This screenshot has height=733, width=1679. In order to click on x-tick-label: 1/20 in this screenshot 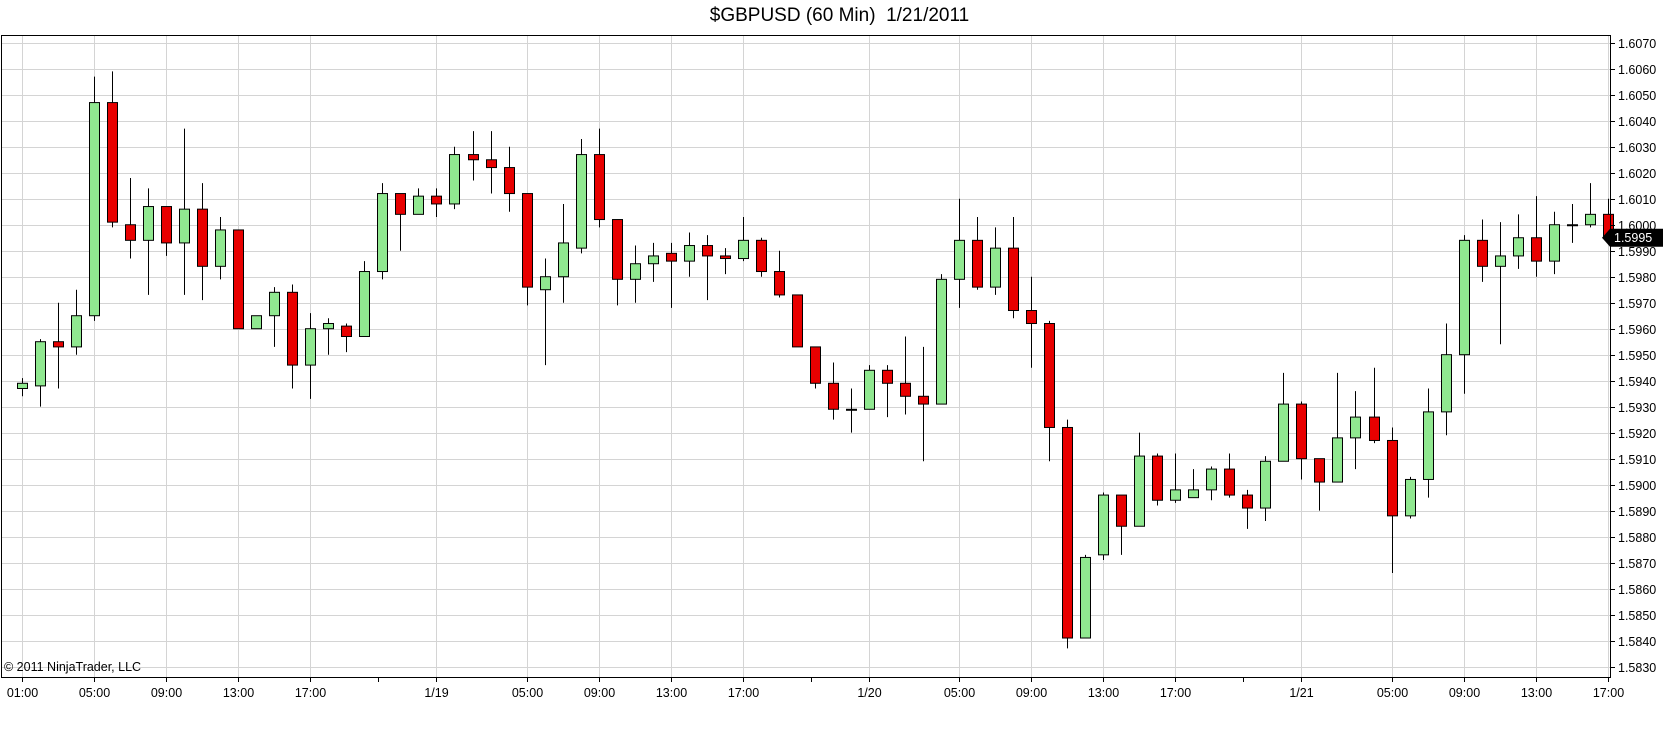, I will do `click(869, 693)`.